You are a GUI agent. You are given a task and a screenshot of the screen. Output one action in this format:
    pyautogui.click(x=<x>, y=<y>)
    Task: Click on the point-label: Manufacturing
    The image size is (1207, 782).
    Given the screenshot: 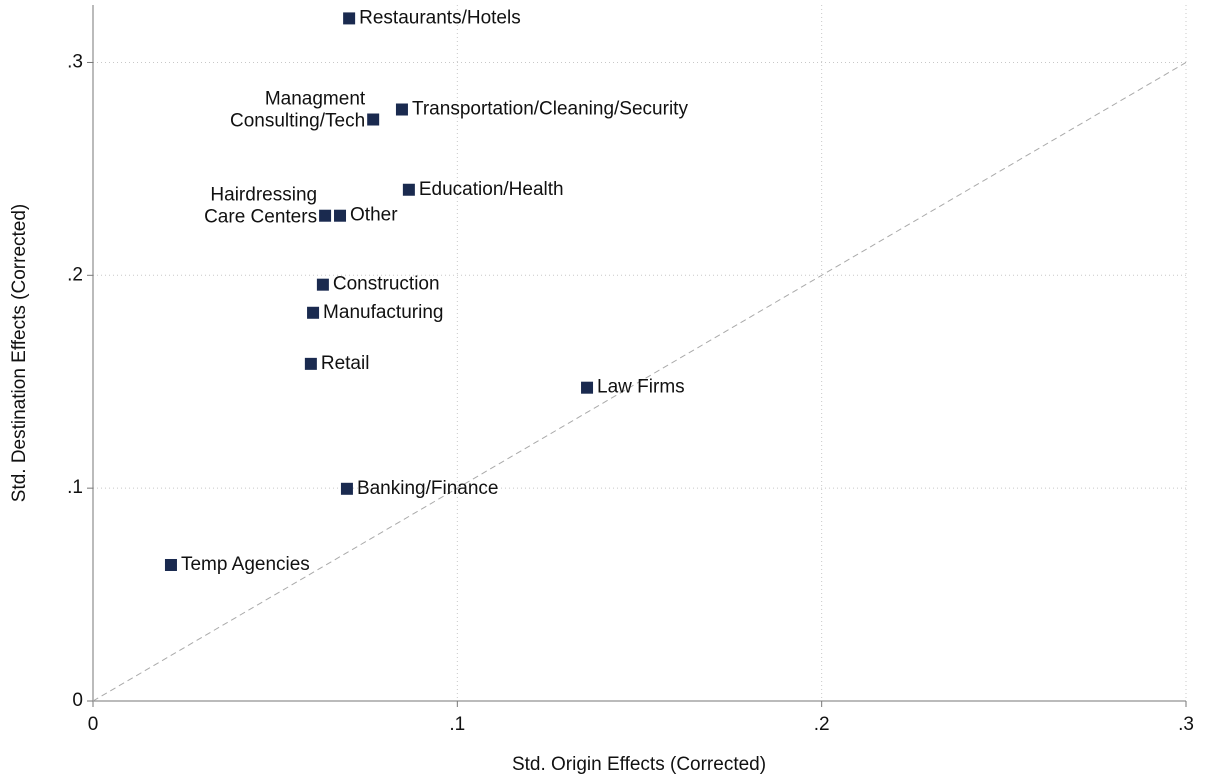 What is the action you would take?
    pyautogui.click(x=383, y=312)
    